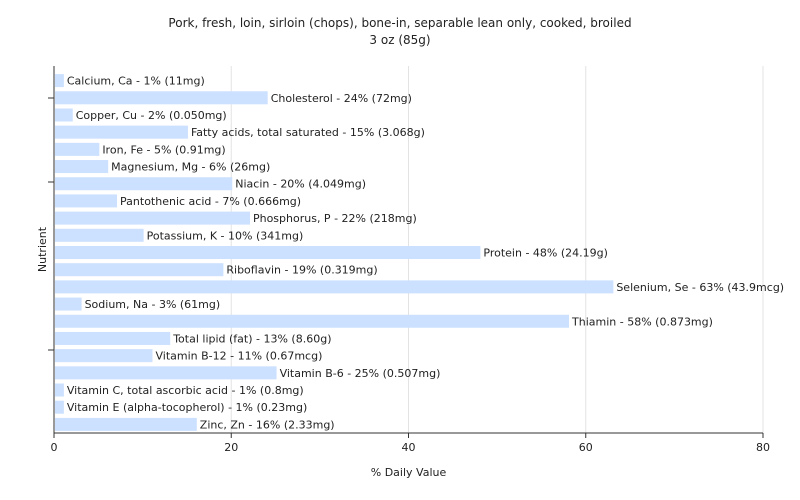 The height and width of the screenshot is (500, 800). What do you see at coordinates (335, 218) in the screenshot?
I see `bar-label: Phosphorus, P - 22% (218mg)` at bounding box center [335, 218].